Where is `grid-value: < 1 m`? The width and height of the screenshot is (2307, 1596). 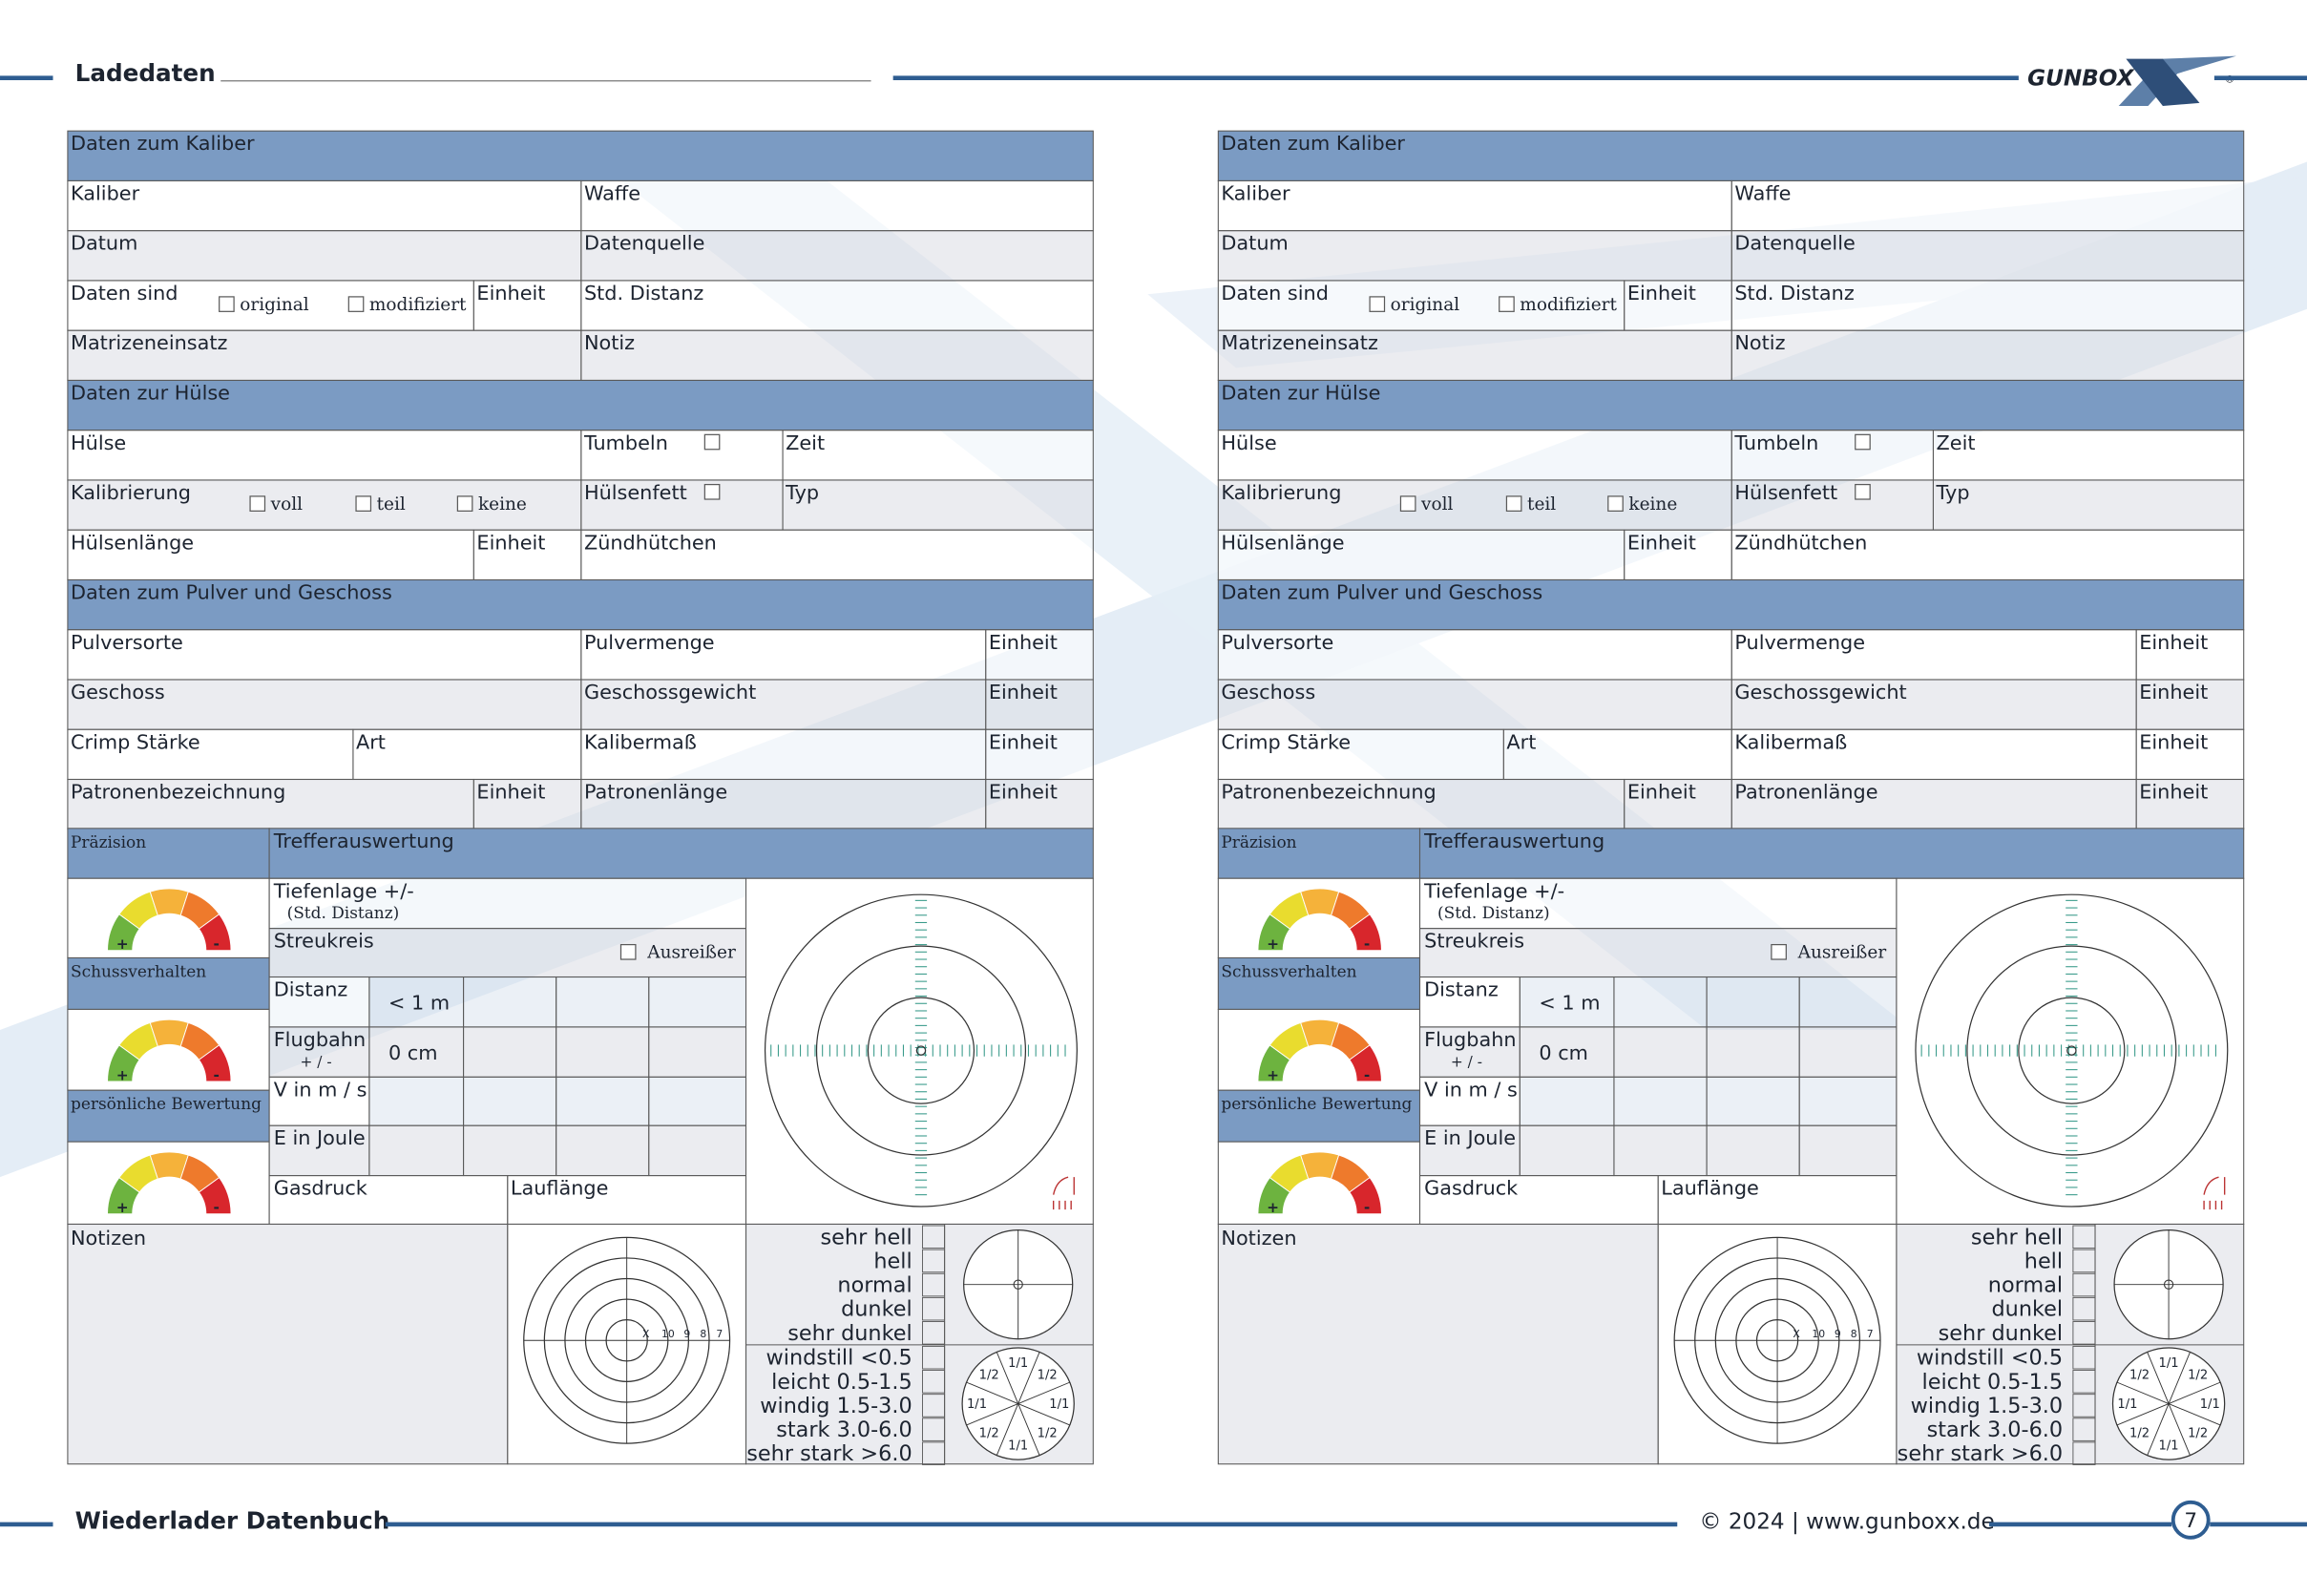
grid-value: < 1 m is located at coordinates (1569, 1002).